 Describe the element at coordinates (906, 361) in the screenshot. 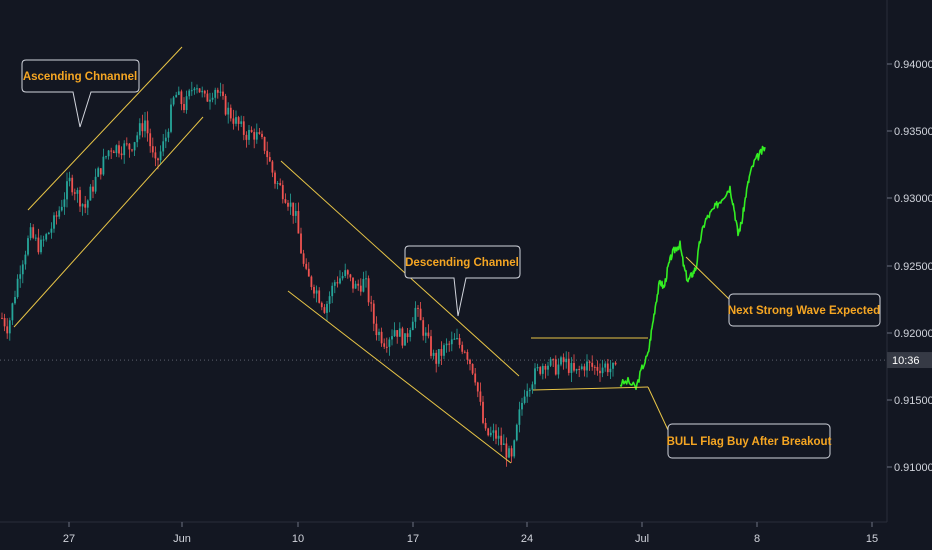

I see `price-tag-label: 10:36` at that location.